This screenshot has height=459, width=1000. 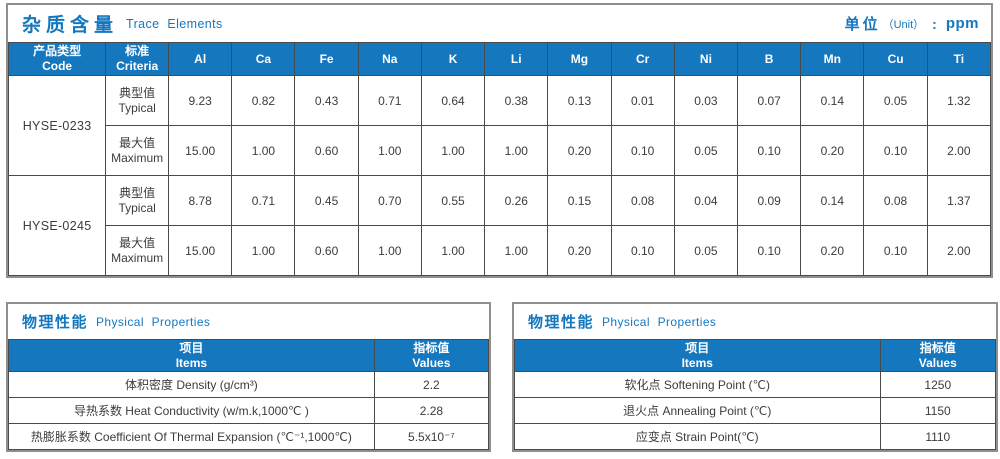 What do you see at coordinates (938, 436) in the screenshot?
I see `property-value-cell: 1110` at bounding box center [938, 436].